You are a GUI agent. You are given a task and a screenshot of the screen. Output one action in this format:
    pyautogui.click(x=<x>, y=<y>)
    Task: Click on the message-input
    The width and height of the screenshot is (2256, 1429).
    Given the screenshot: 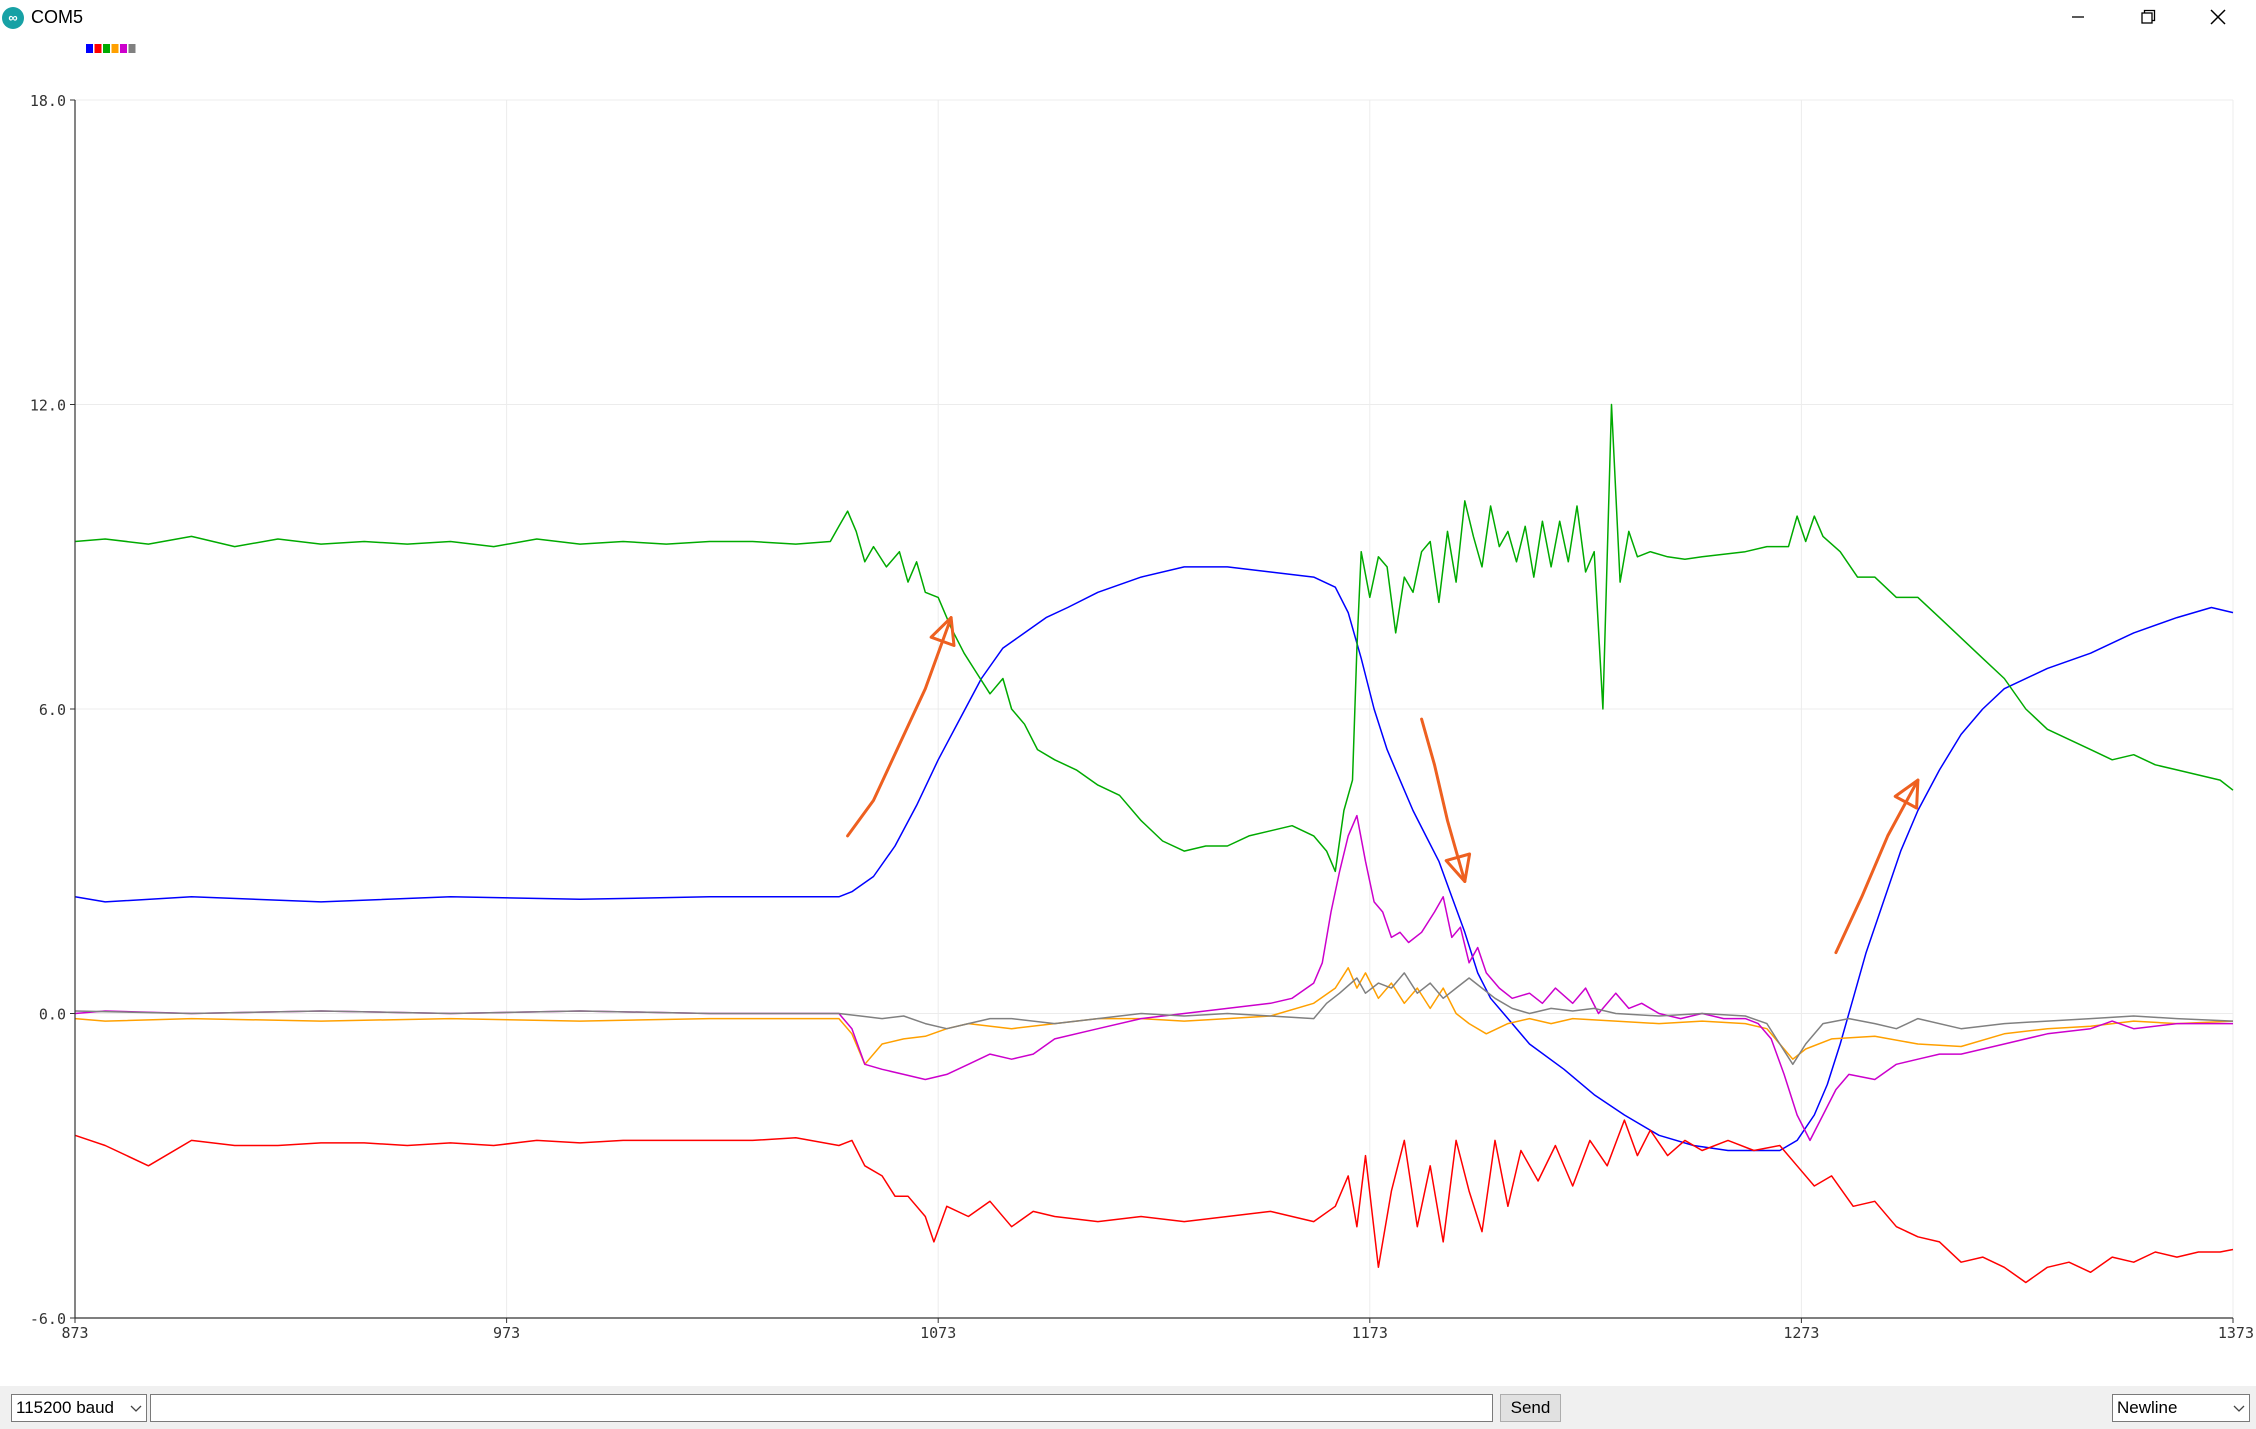 What is the action you would take?
    pyautogui.click(x=821, y=1408)
    